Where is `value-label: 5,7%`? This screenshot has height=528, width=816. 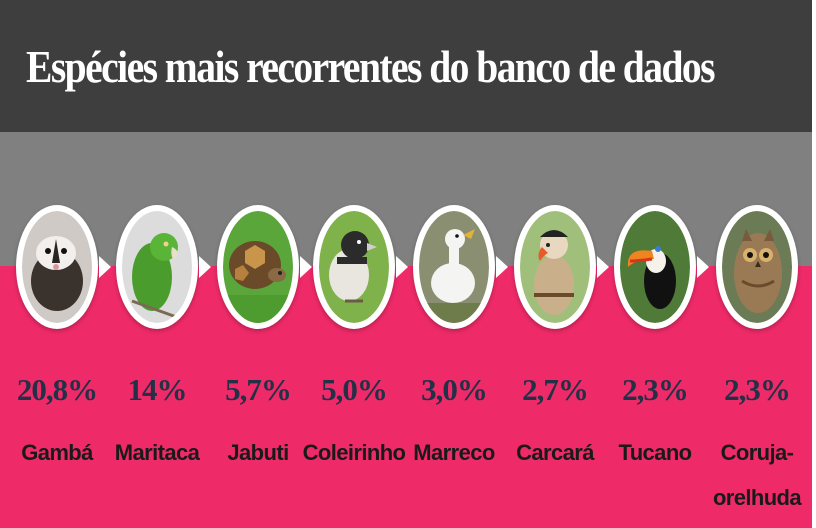
value-label: 5,7% is located at coordinates (258, 389).